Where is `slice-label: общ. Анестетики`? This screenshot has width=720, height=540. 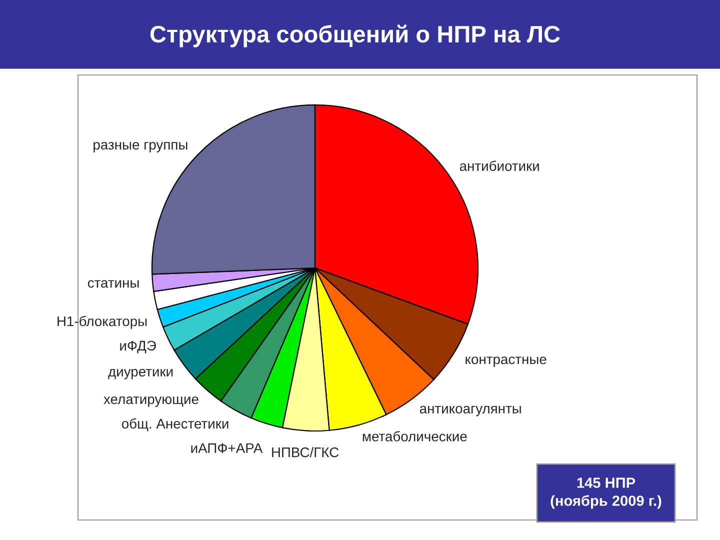 slice-label: общ. Анестетики is located at coordinates (175, 425).